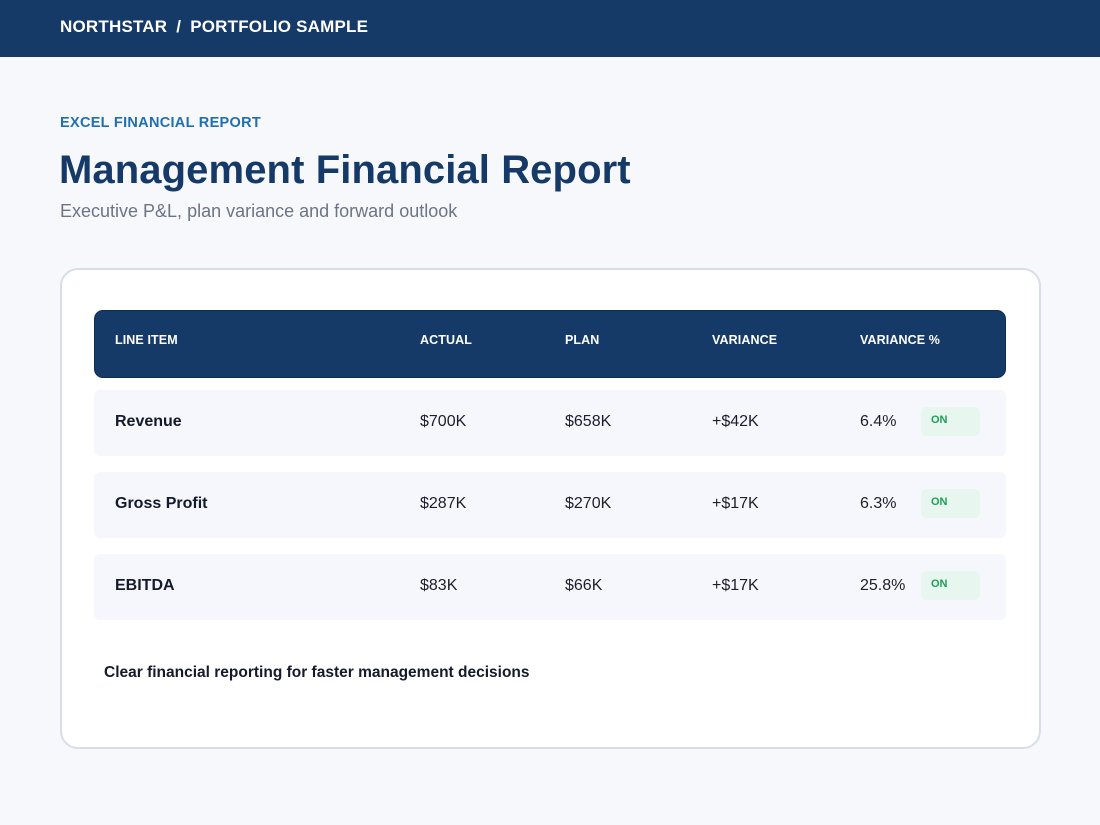 Image resolution: width=1100 pixels, height=825 pixels. Describe the element at coordinates (161, 123) in the screenshot. I see `report-eyebrow: EXCEL FINANCIAL REPORT` at that location.